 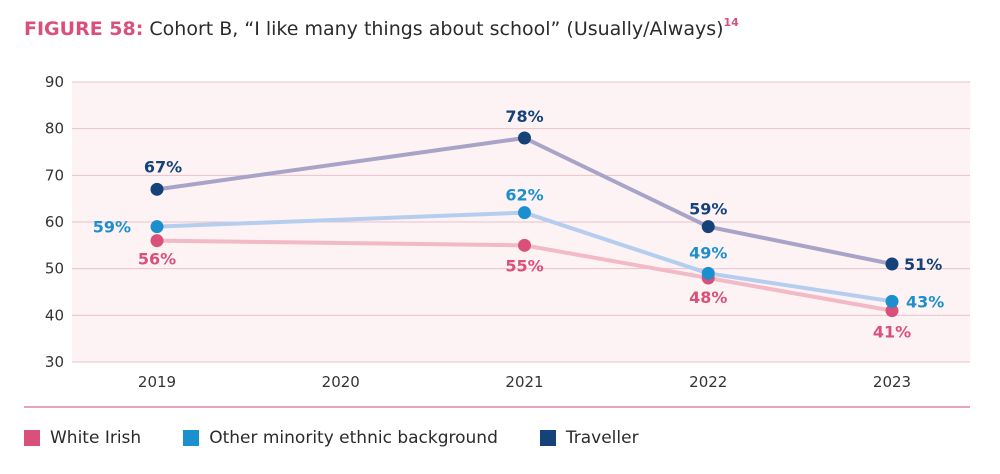 What do you see at coordinates (892, 311) in the screenshot?
I see `data-point-white-irish-2023` at bounding box center [892, 311].